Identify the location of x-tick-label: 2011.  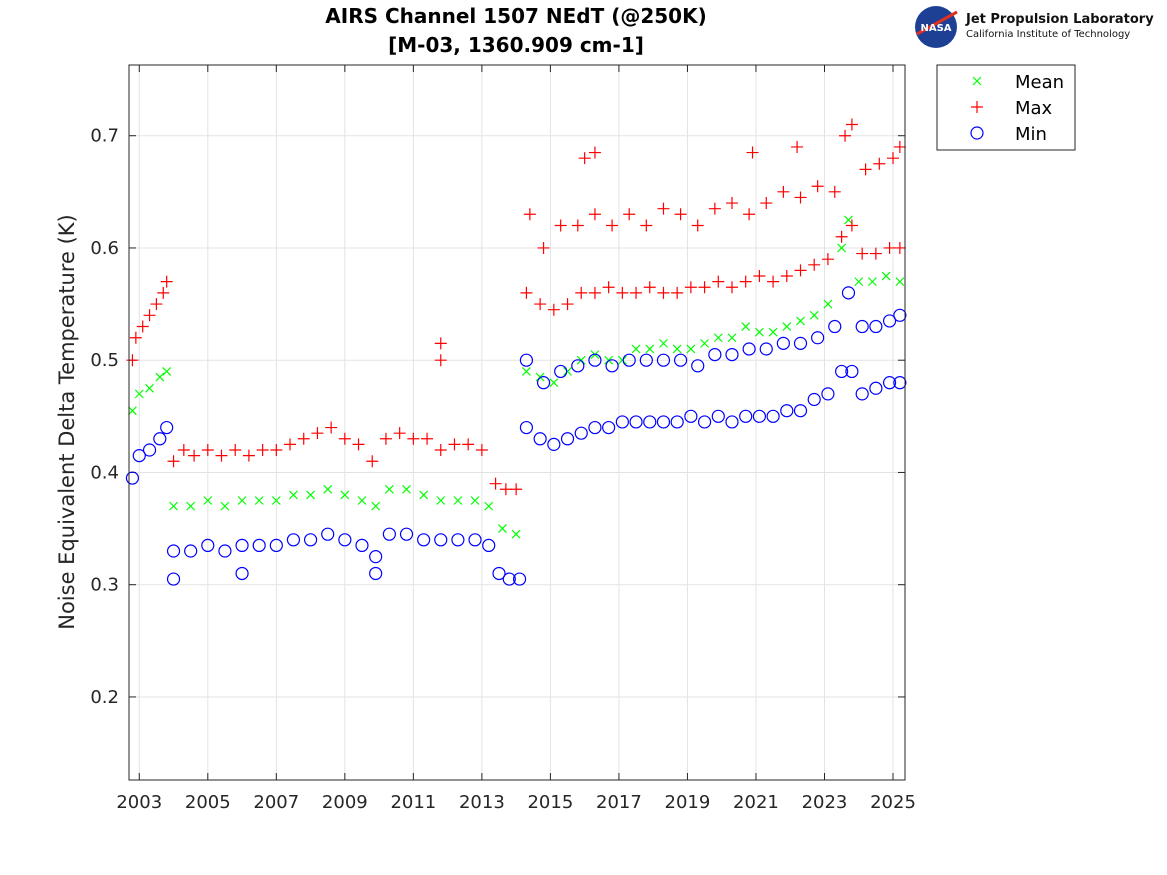
(413, 802).